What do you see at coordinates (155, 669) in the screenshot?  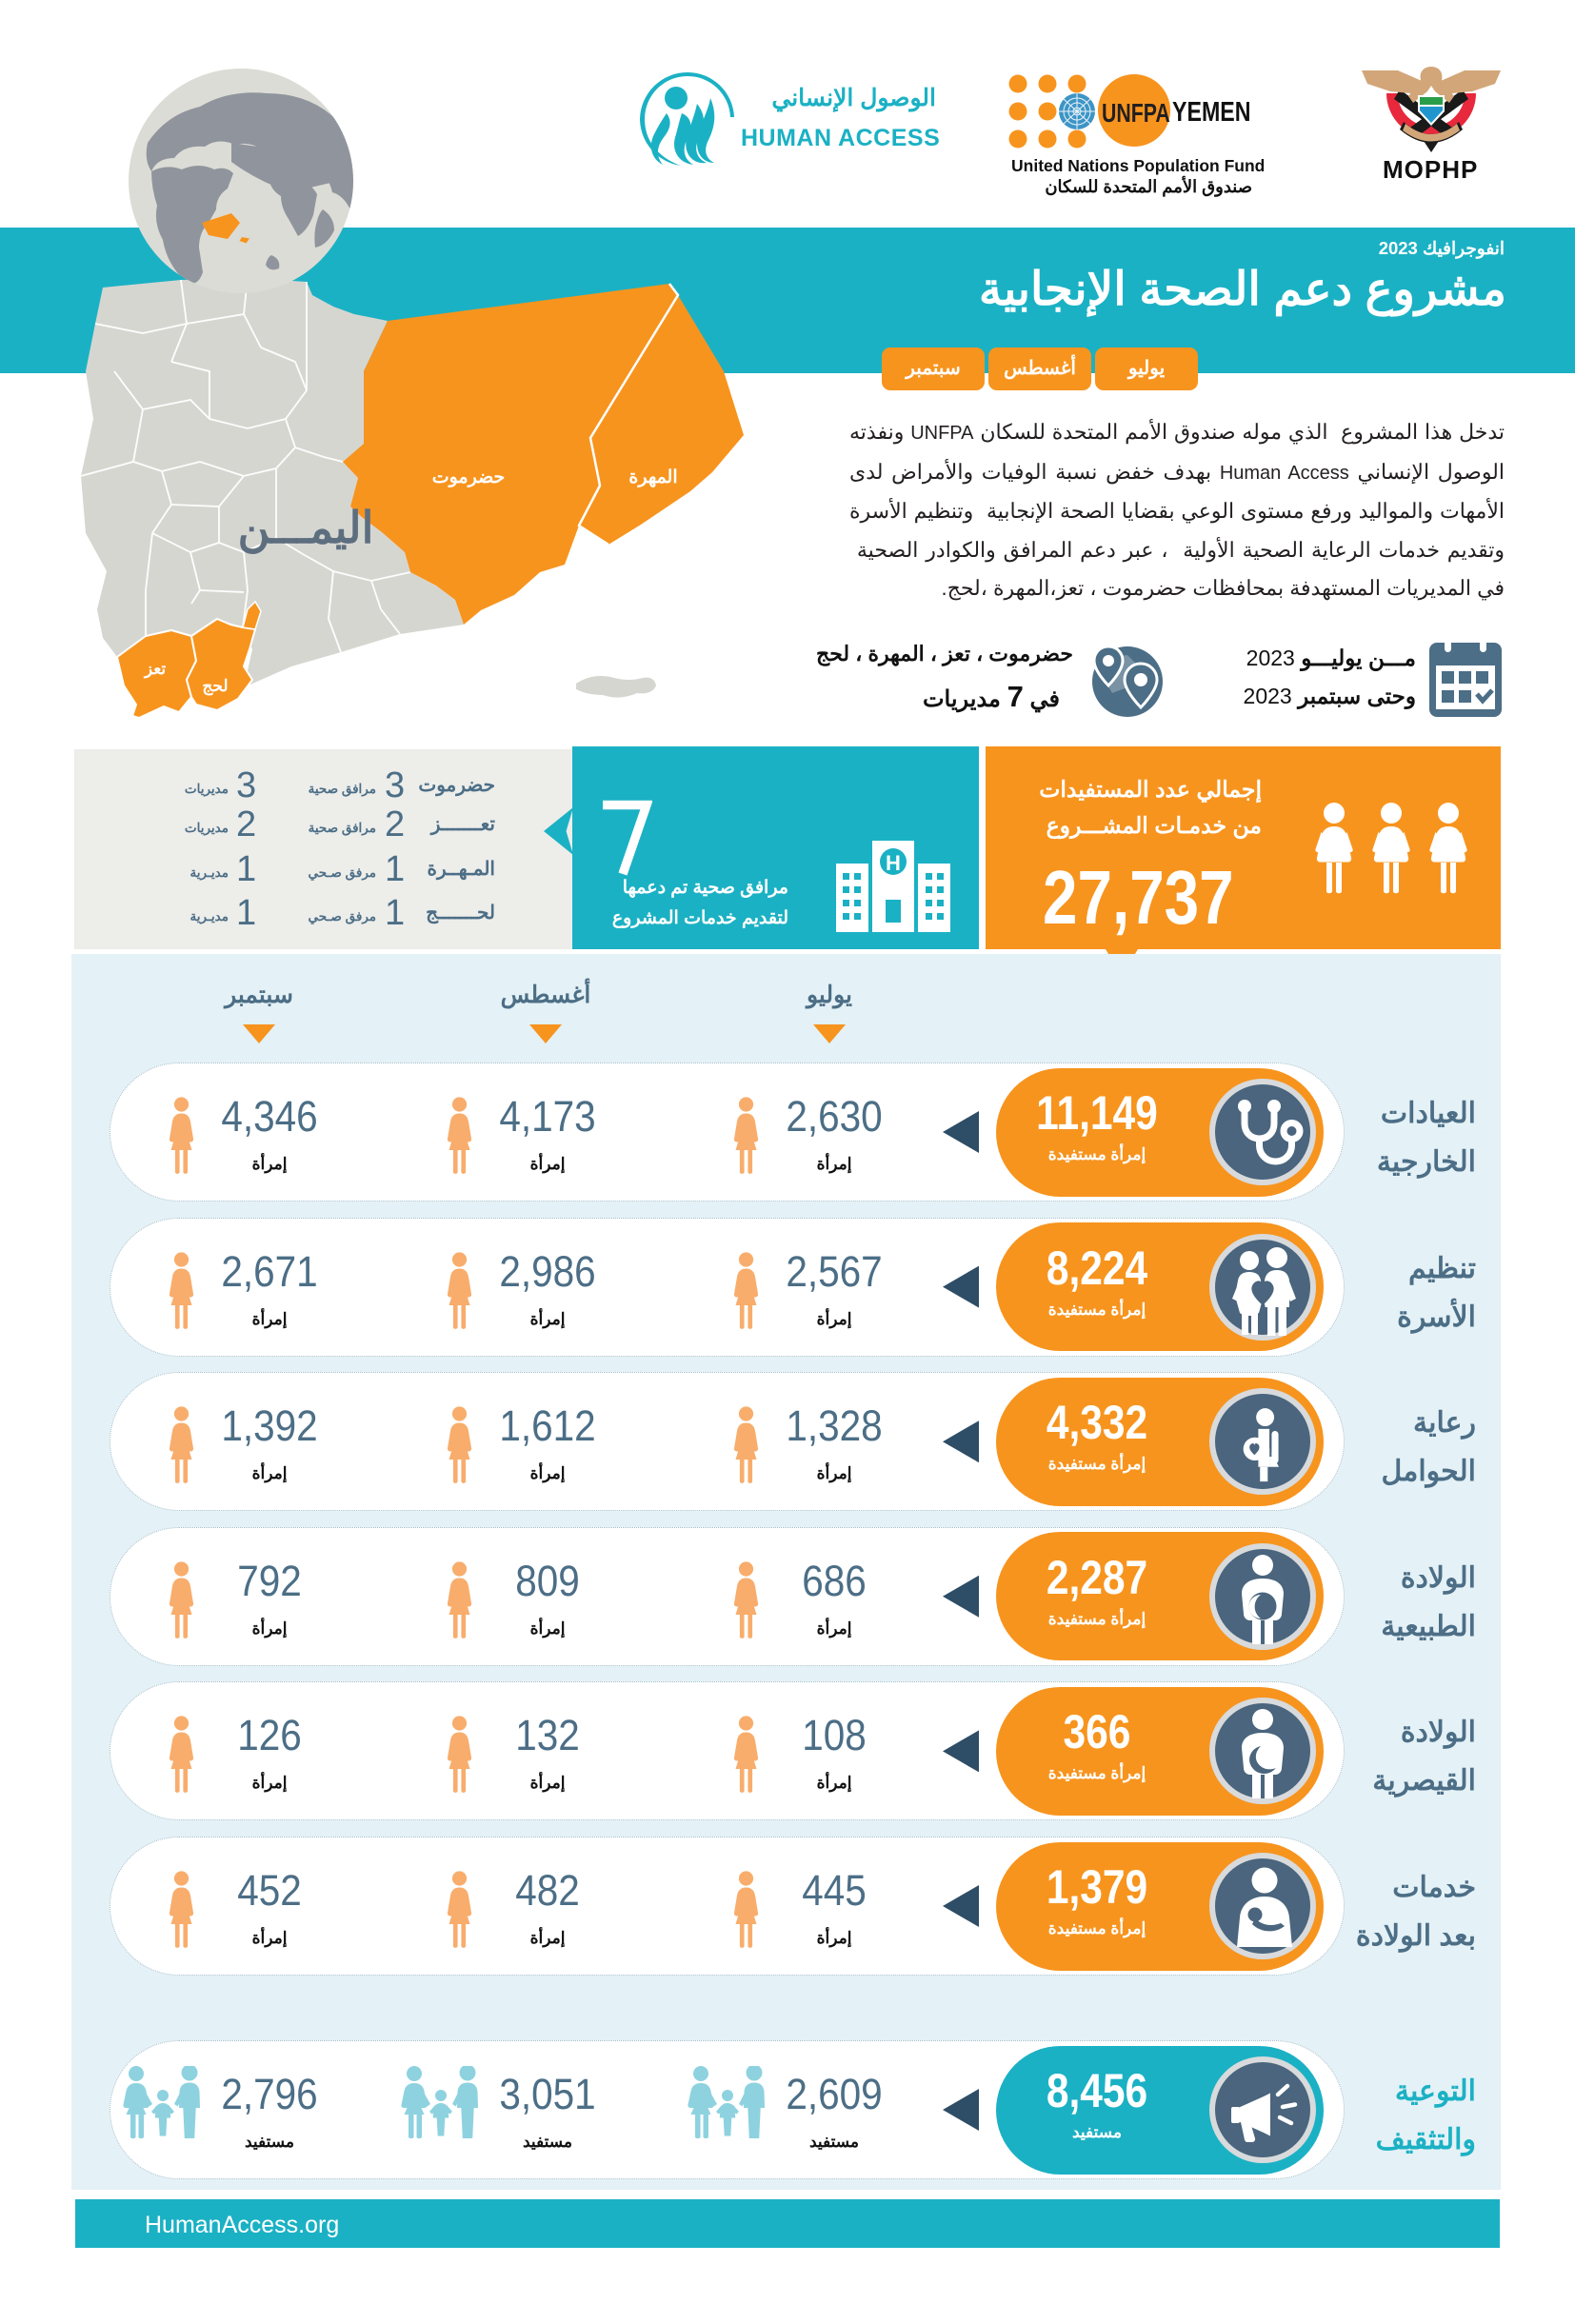 I see `svg-text: تعز` at bounding box center [155, 669].